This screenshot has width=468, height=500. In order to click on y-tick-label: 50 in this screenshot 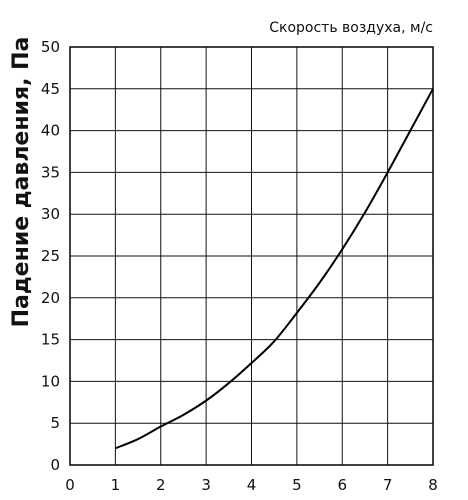, I will do `click(50, 47)`.